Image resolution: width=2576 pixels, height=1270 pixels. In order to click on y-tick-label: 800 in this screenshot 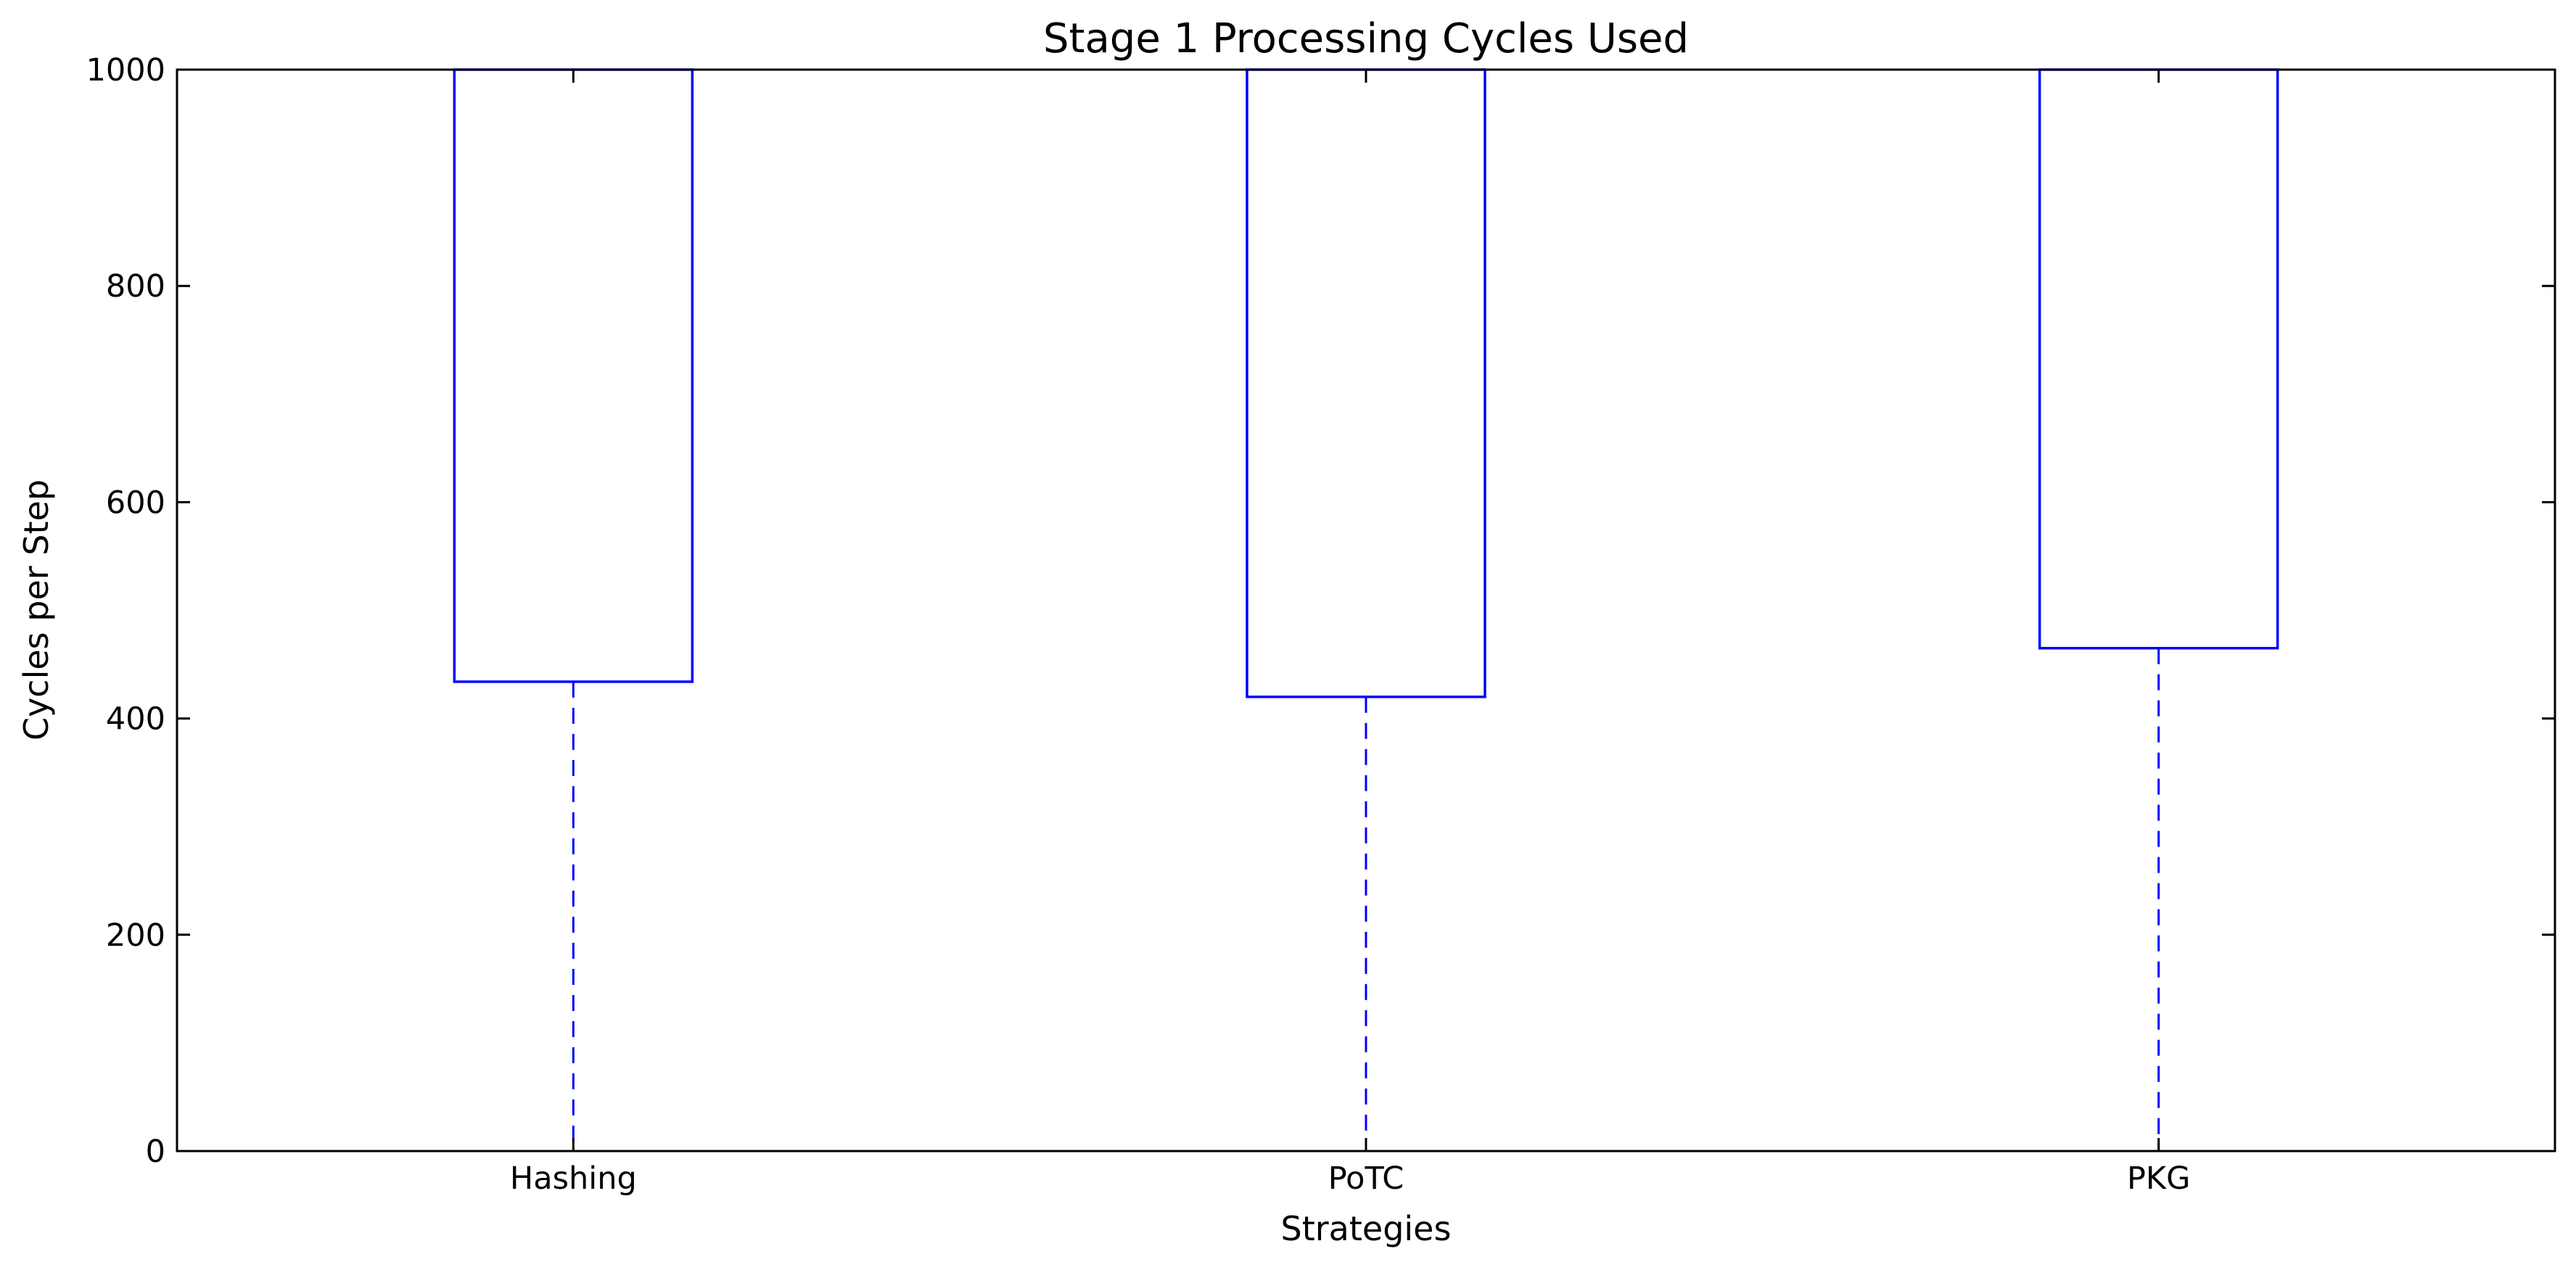, I will do `click(135, 286)`.